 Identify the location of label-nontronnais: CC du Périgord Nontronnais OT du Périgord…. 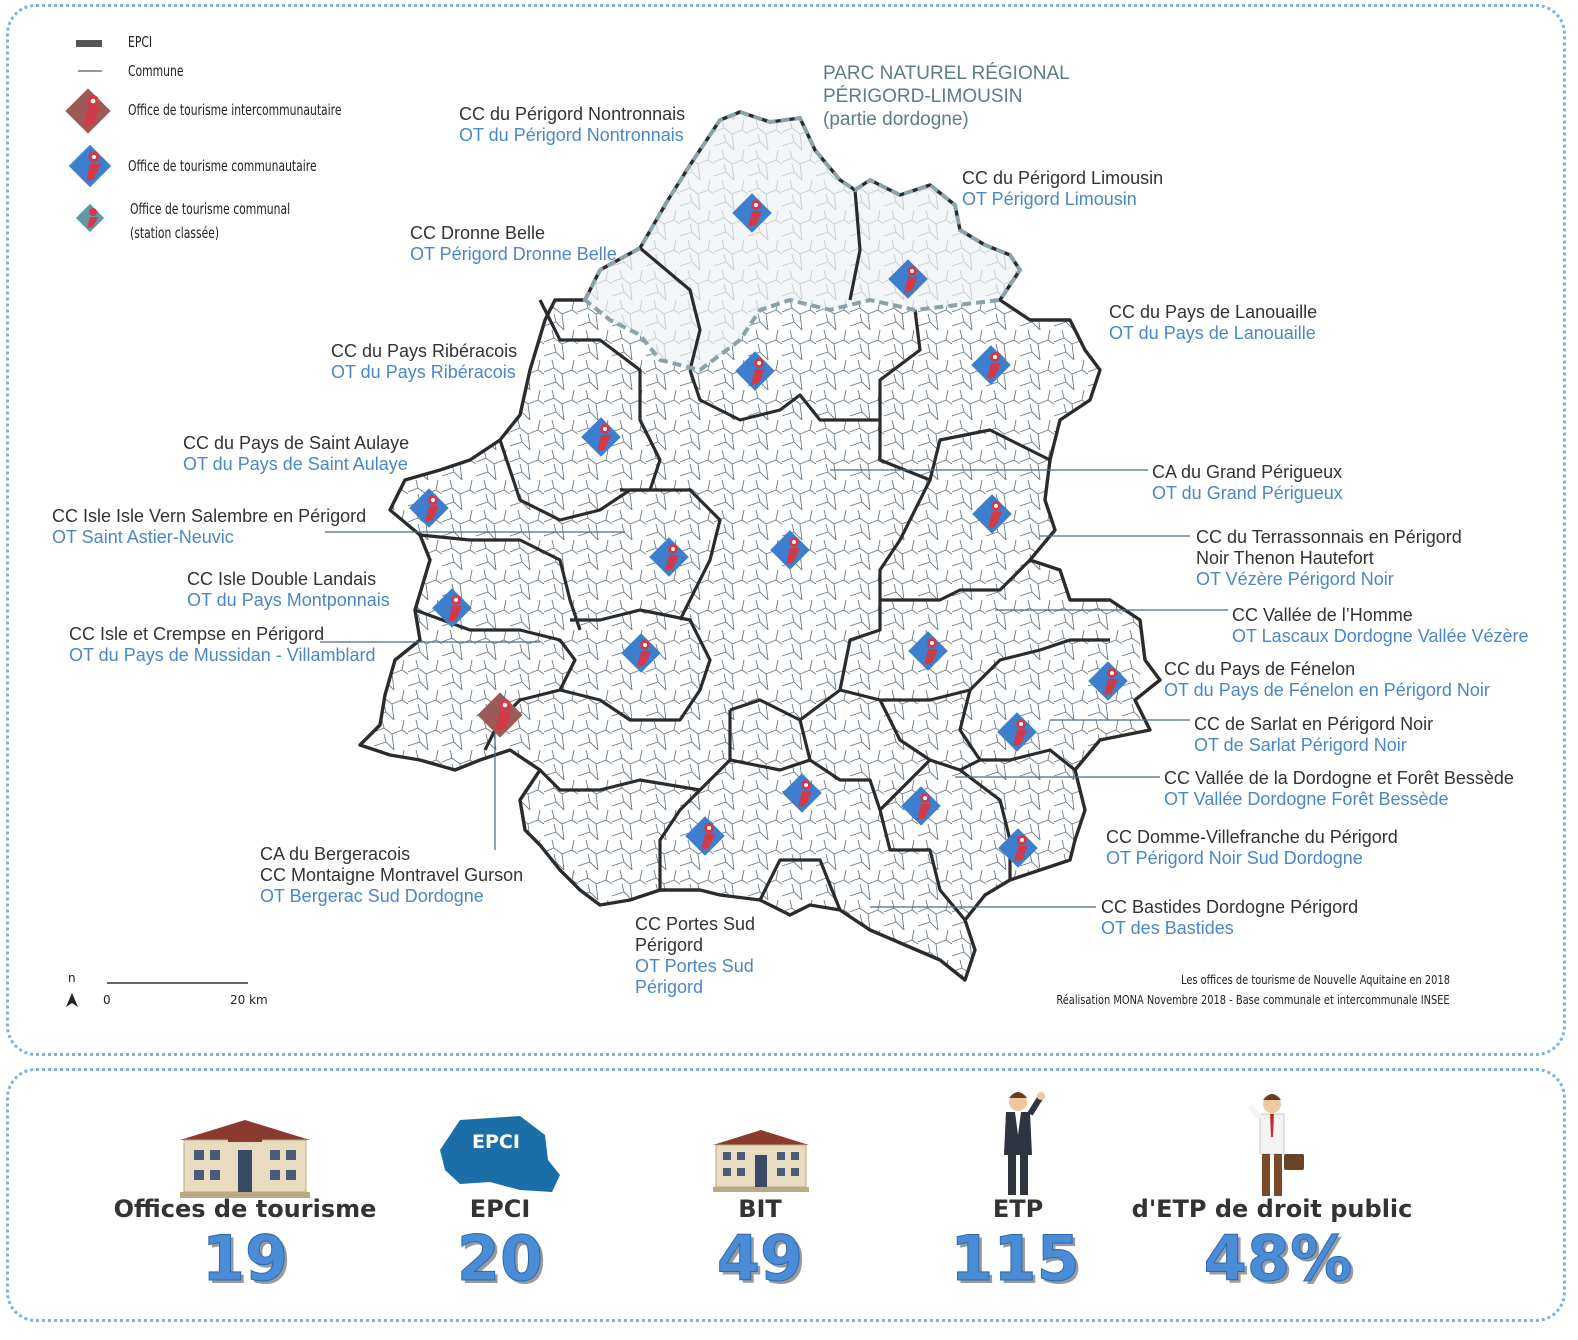
(572, 124).